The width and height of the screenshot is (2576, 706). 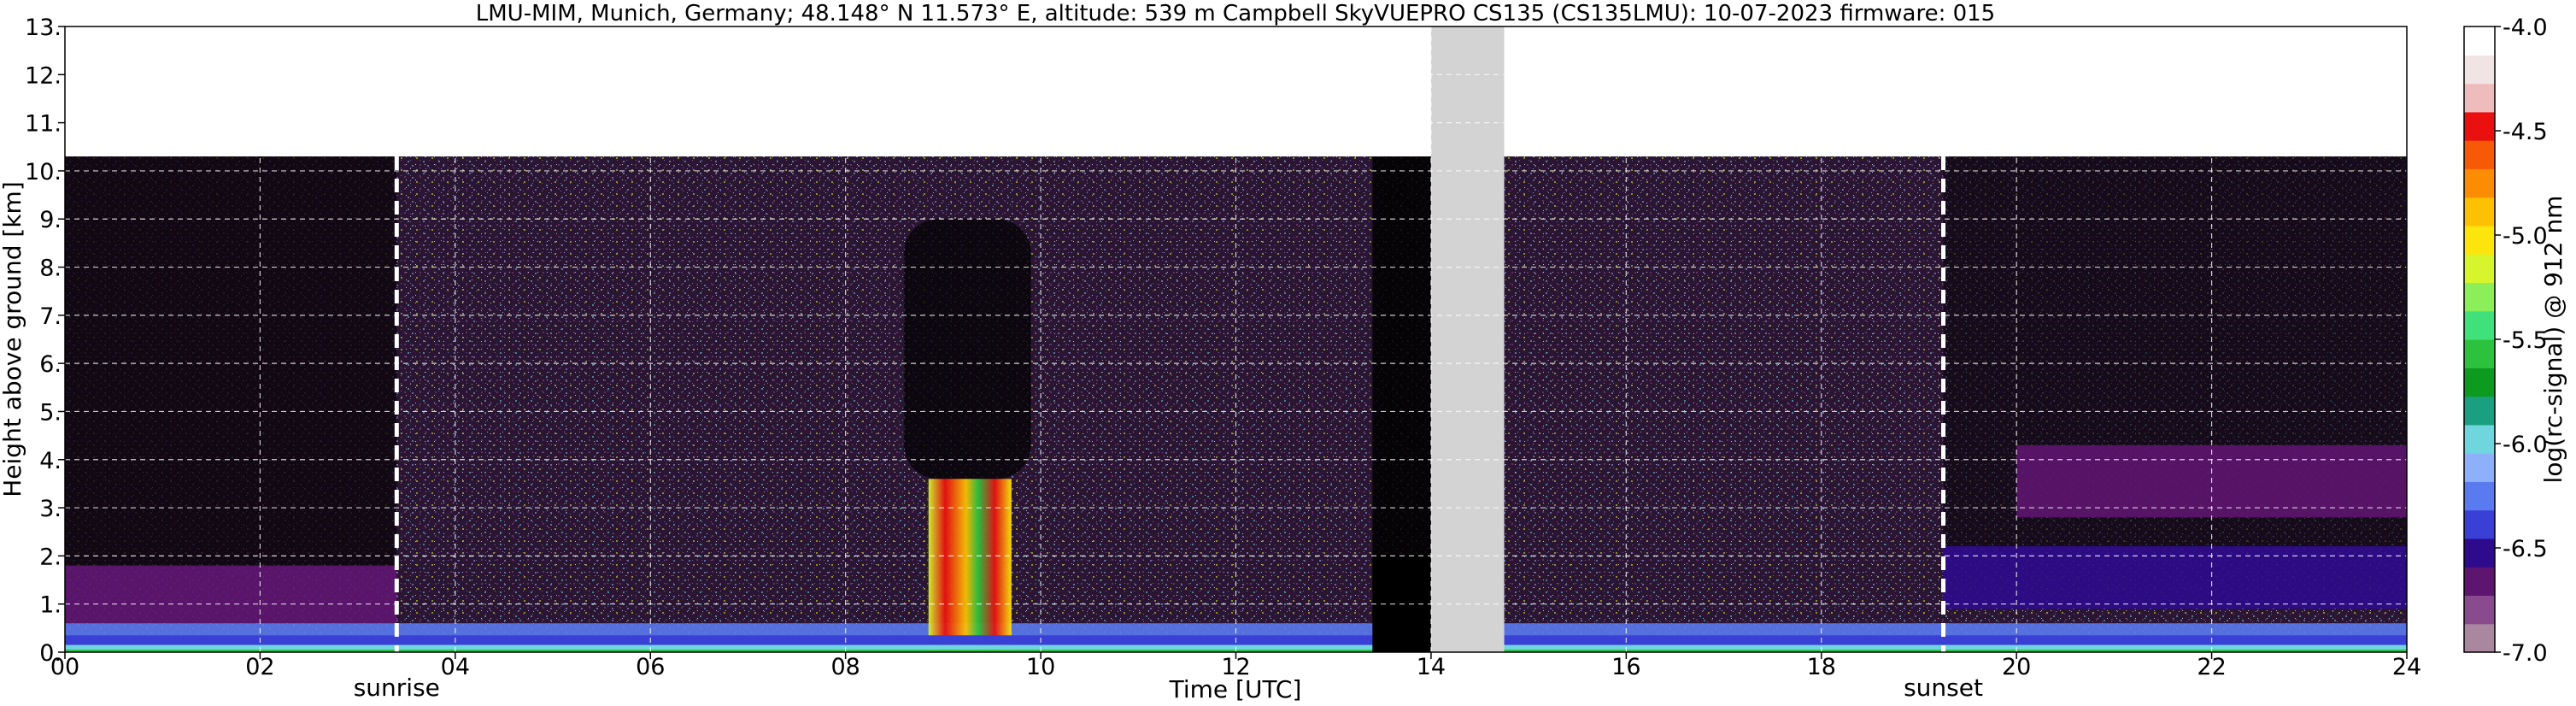 What do you see at coordinates (43, 75) in the screenshot?
I see `y-tick-label-12: 12.` at bounding box center [43, 75].